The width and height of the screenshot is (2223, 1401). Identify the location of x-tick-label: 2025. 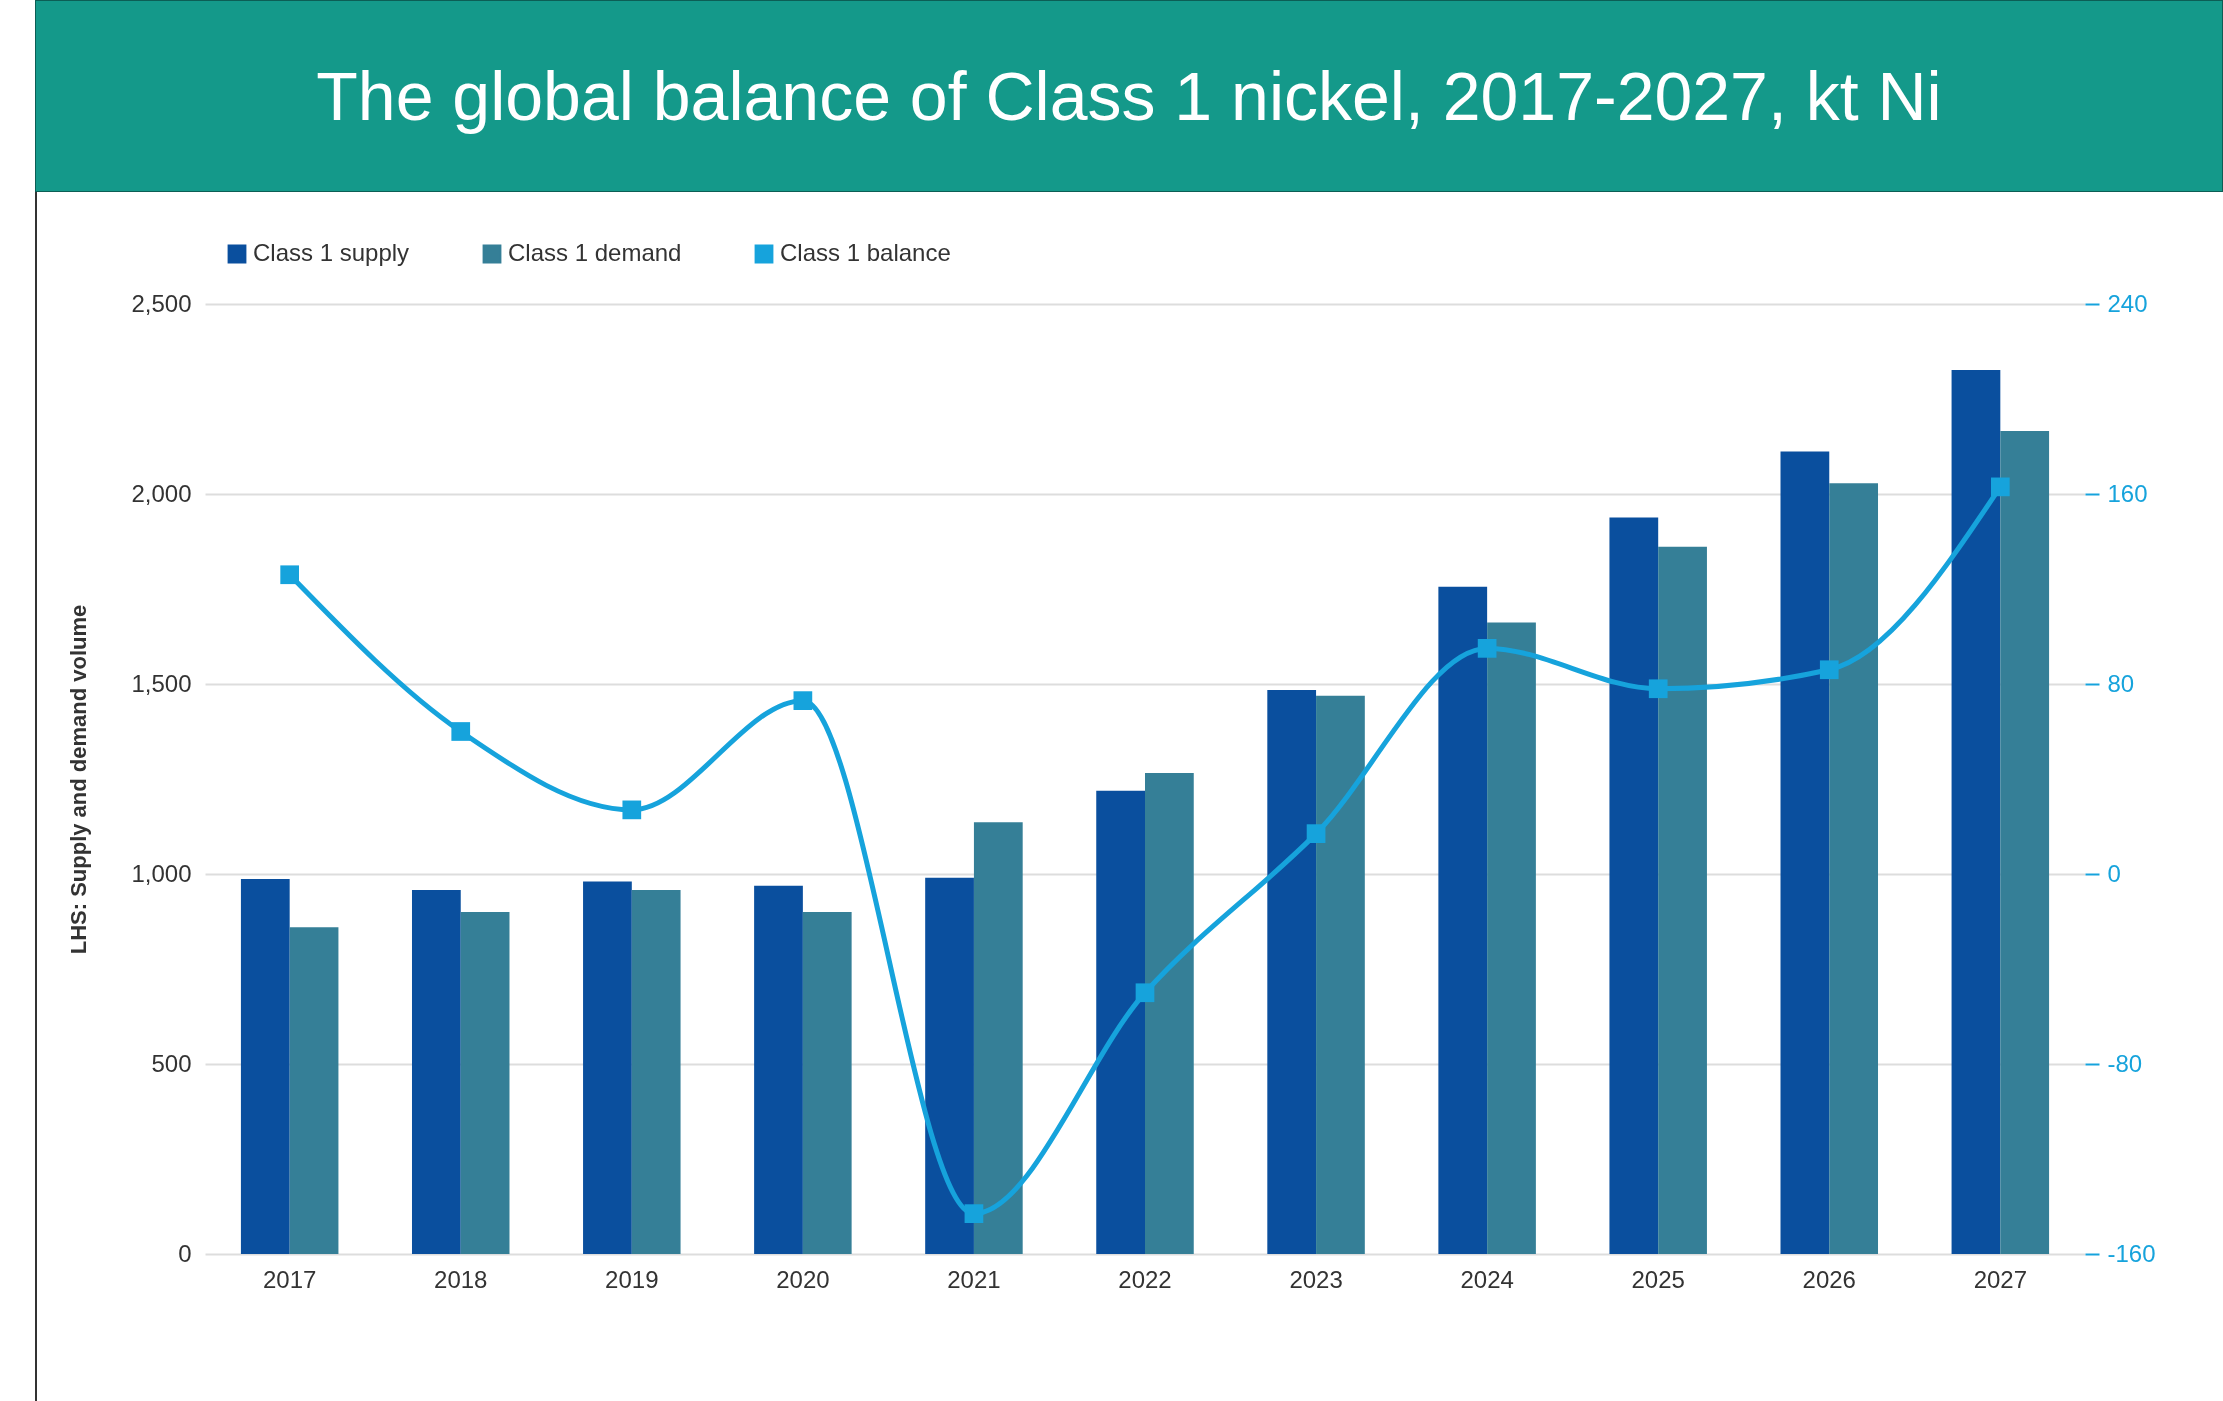
(1658, 1279).